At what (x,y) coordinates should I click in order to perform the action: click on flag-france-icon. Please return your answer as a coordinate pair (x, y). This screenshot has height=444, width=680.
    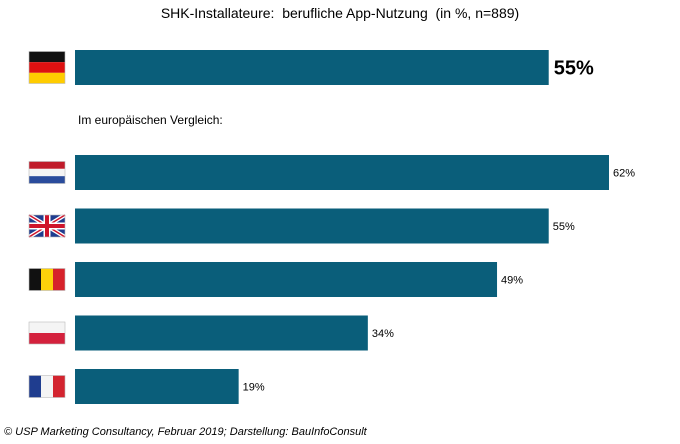
    Looking at the image, I should click on (47, 386).